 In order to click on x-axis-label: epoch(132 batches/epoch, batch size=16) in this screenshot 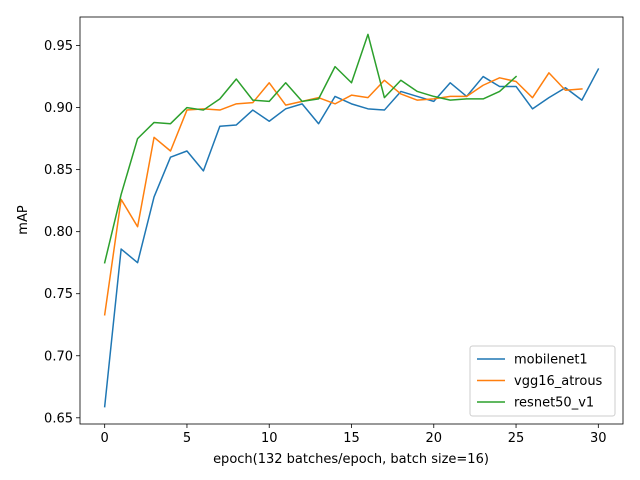, I will do `click(351, 459)`.